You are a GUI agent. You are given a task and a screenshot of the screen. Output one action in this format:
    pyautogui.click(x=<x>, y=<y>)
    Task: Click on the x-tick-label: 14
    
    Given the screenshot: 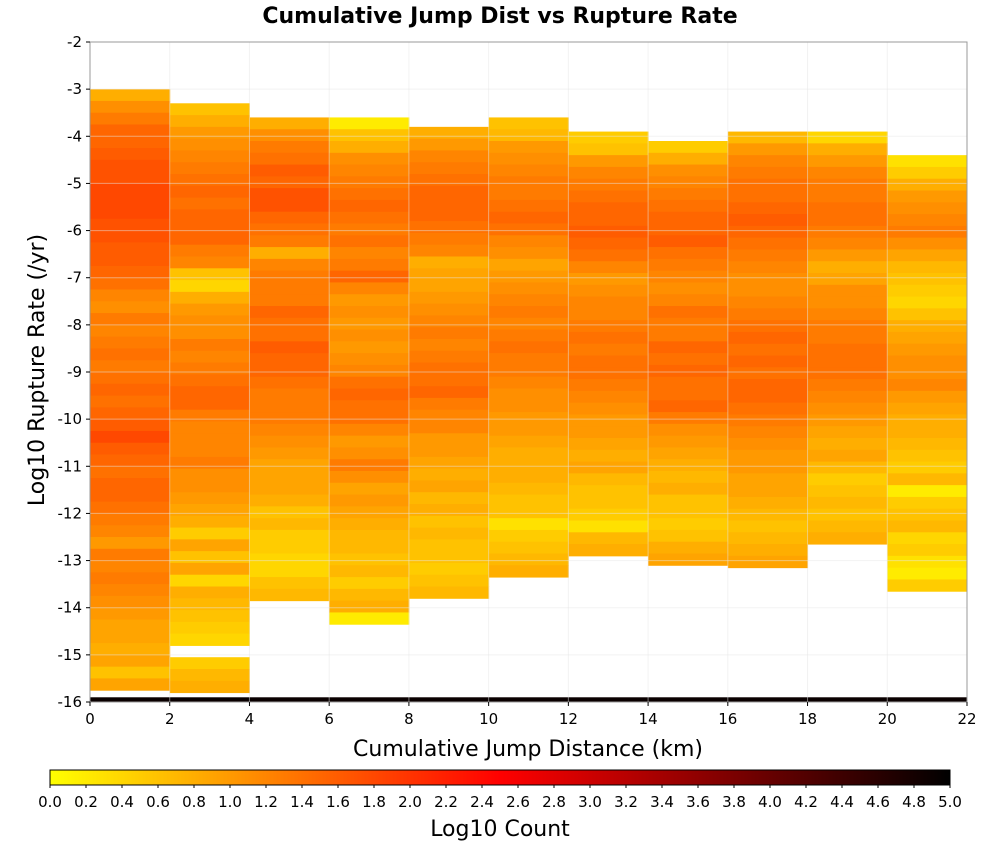 What is the action you would take?
    pyautogui.click(x=648, y=719)
    